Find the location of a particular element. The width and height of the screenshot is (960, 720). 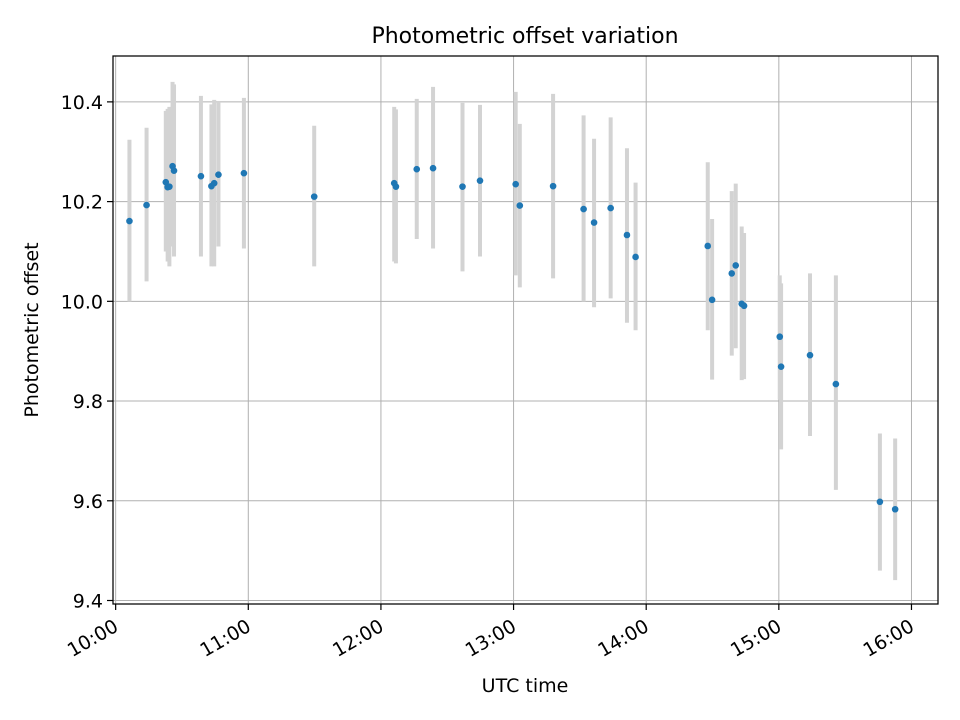

chart-title: Photometric offset variation is located at coordinates (524, 36).